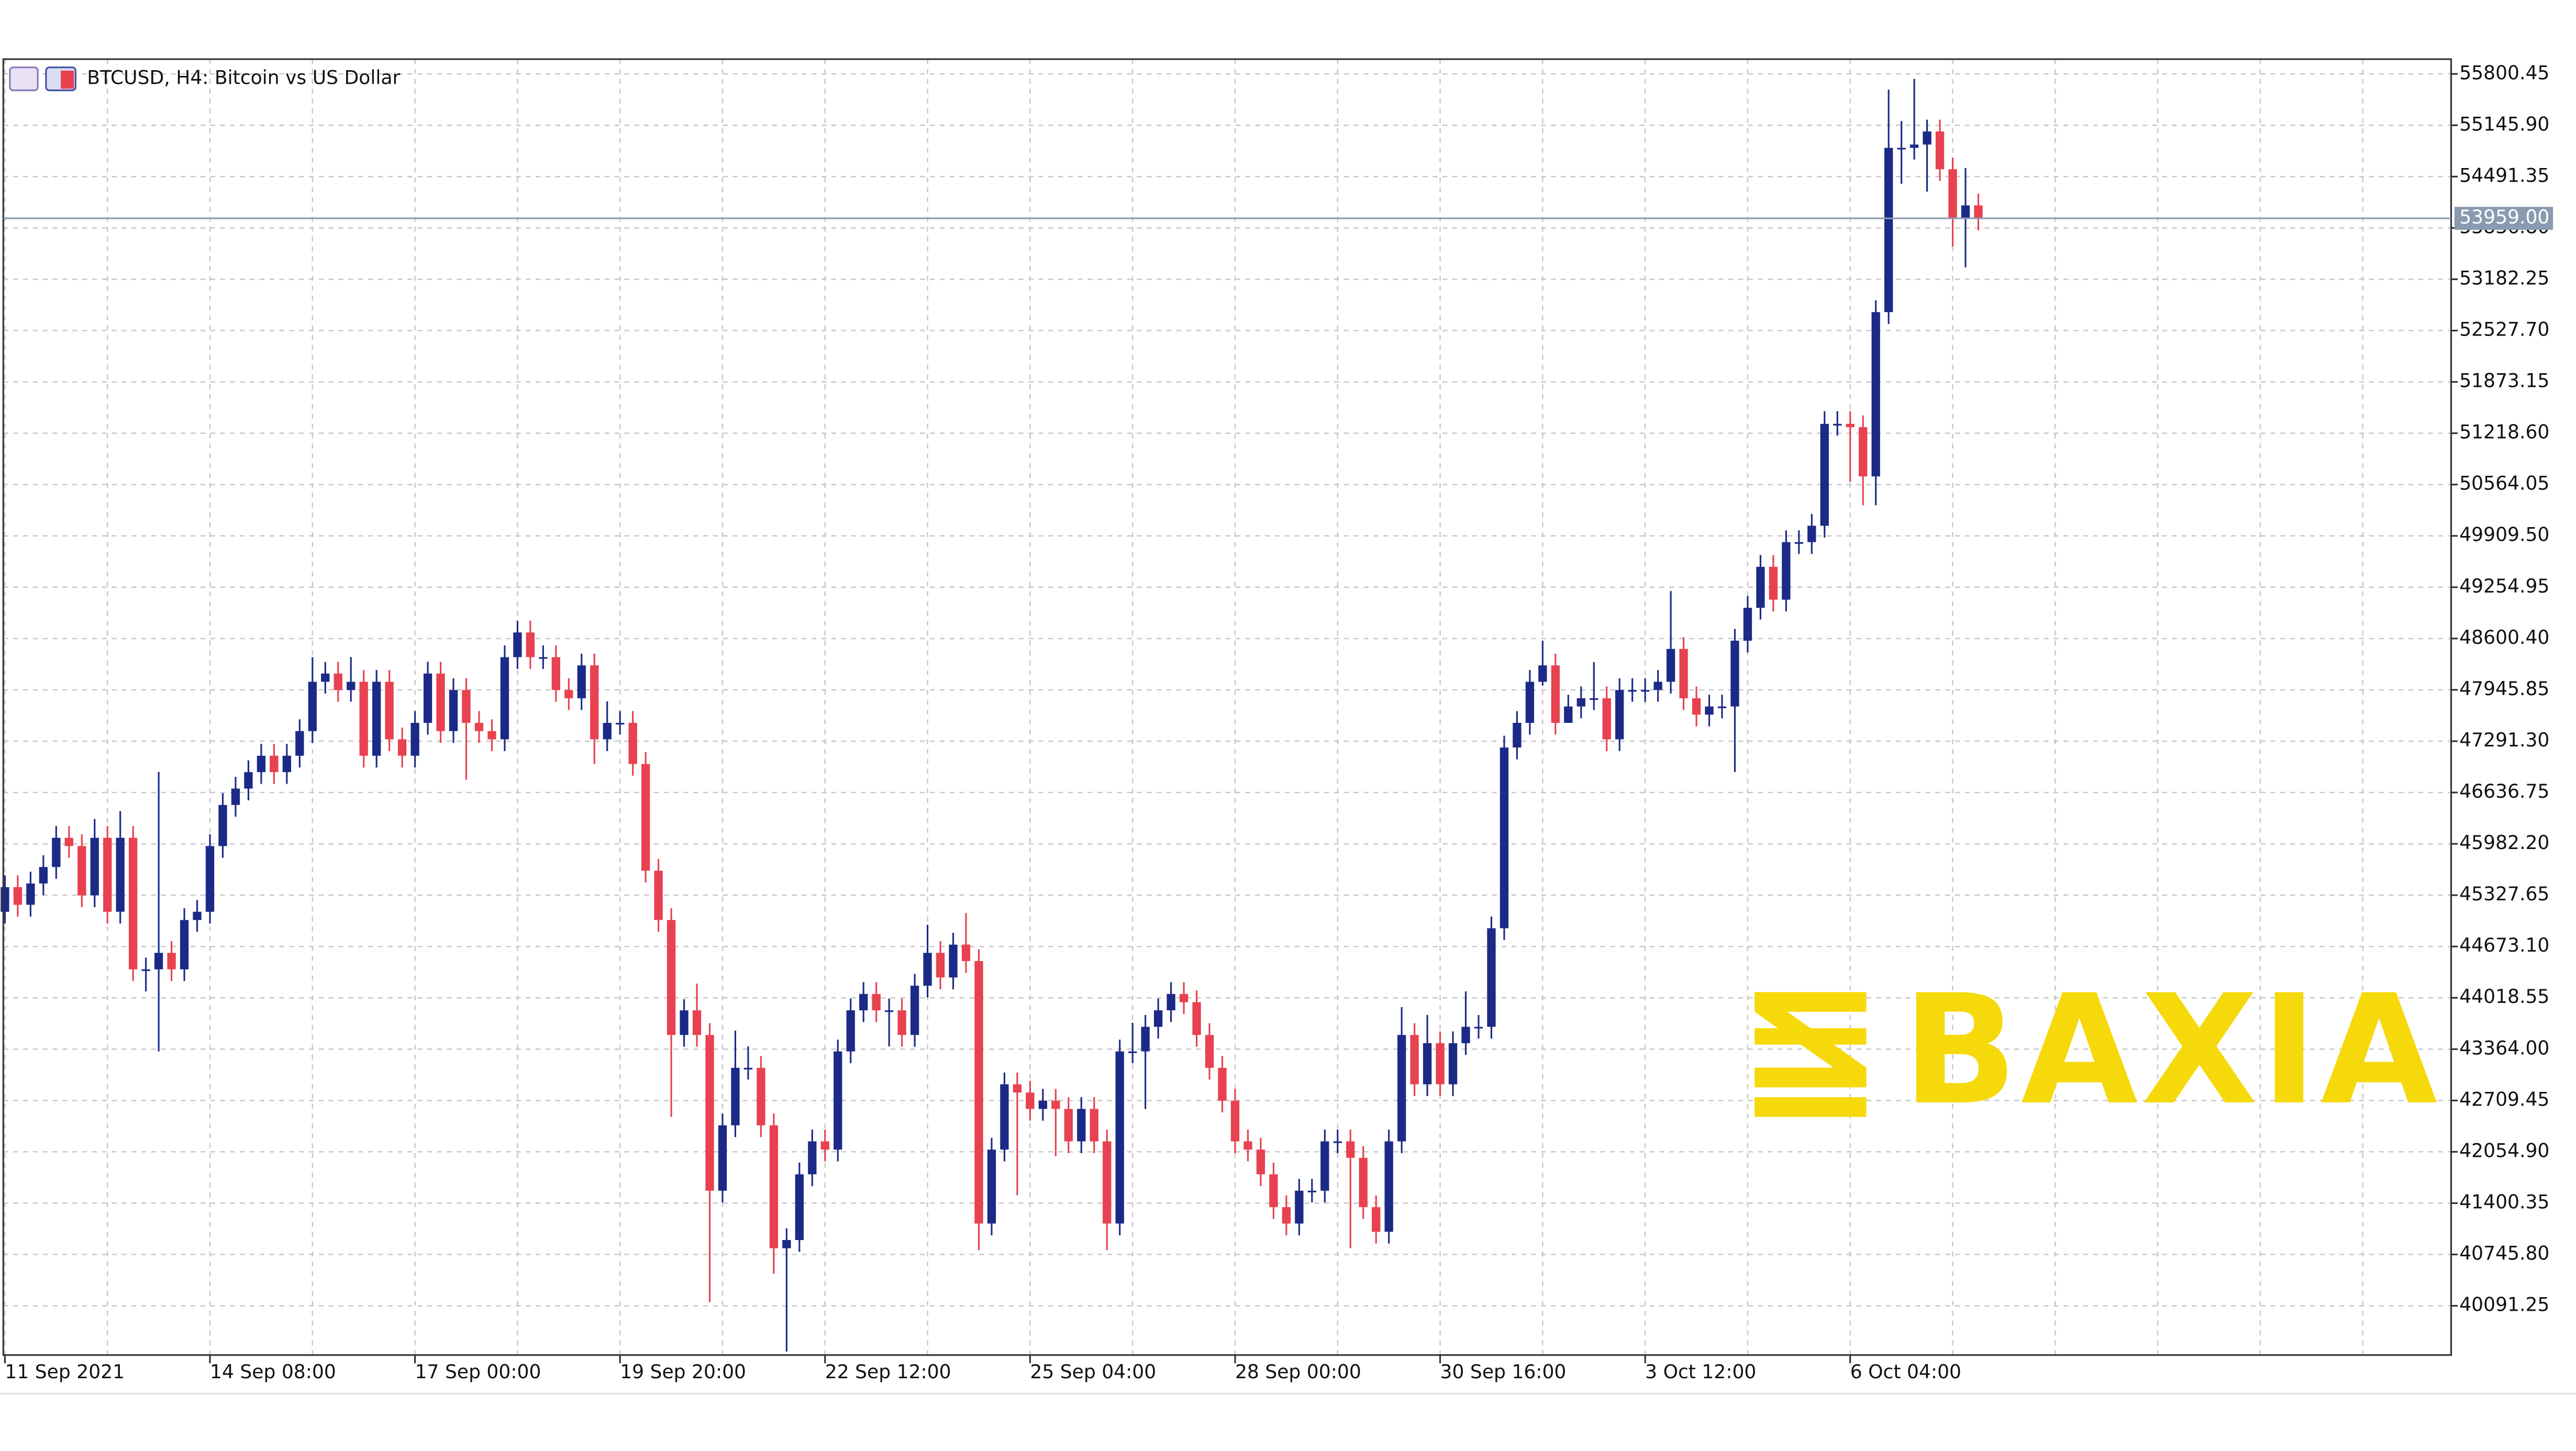 The height and width of the screenshot is (1451, 2576). What do you see at coordinates (2504, 381) in the screenshot?
I see `y-tick-label: 51873.15` at bounding box center [2504, 381].